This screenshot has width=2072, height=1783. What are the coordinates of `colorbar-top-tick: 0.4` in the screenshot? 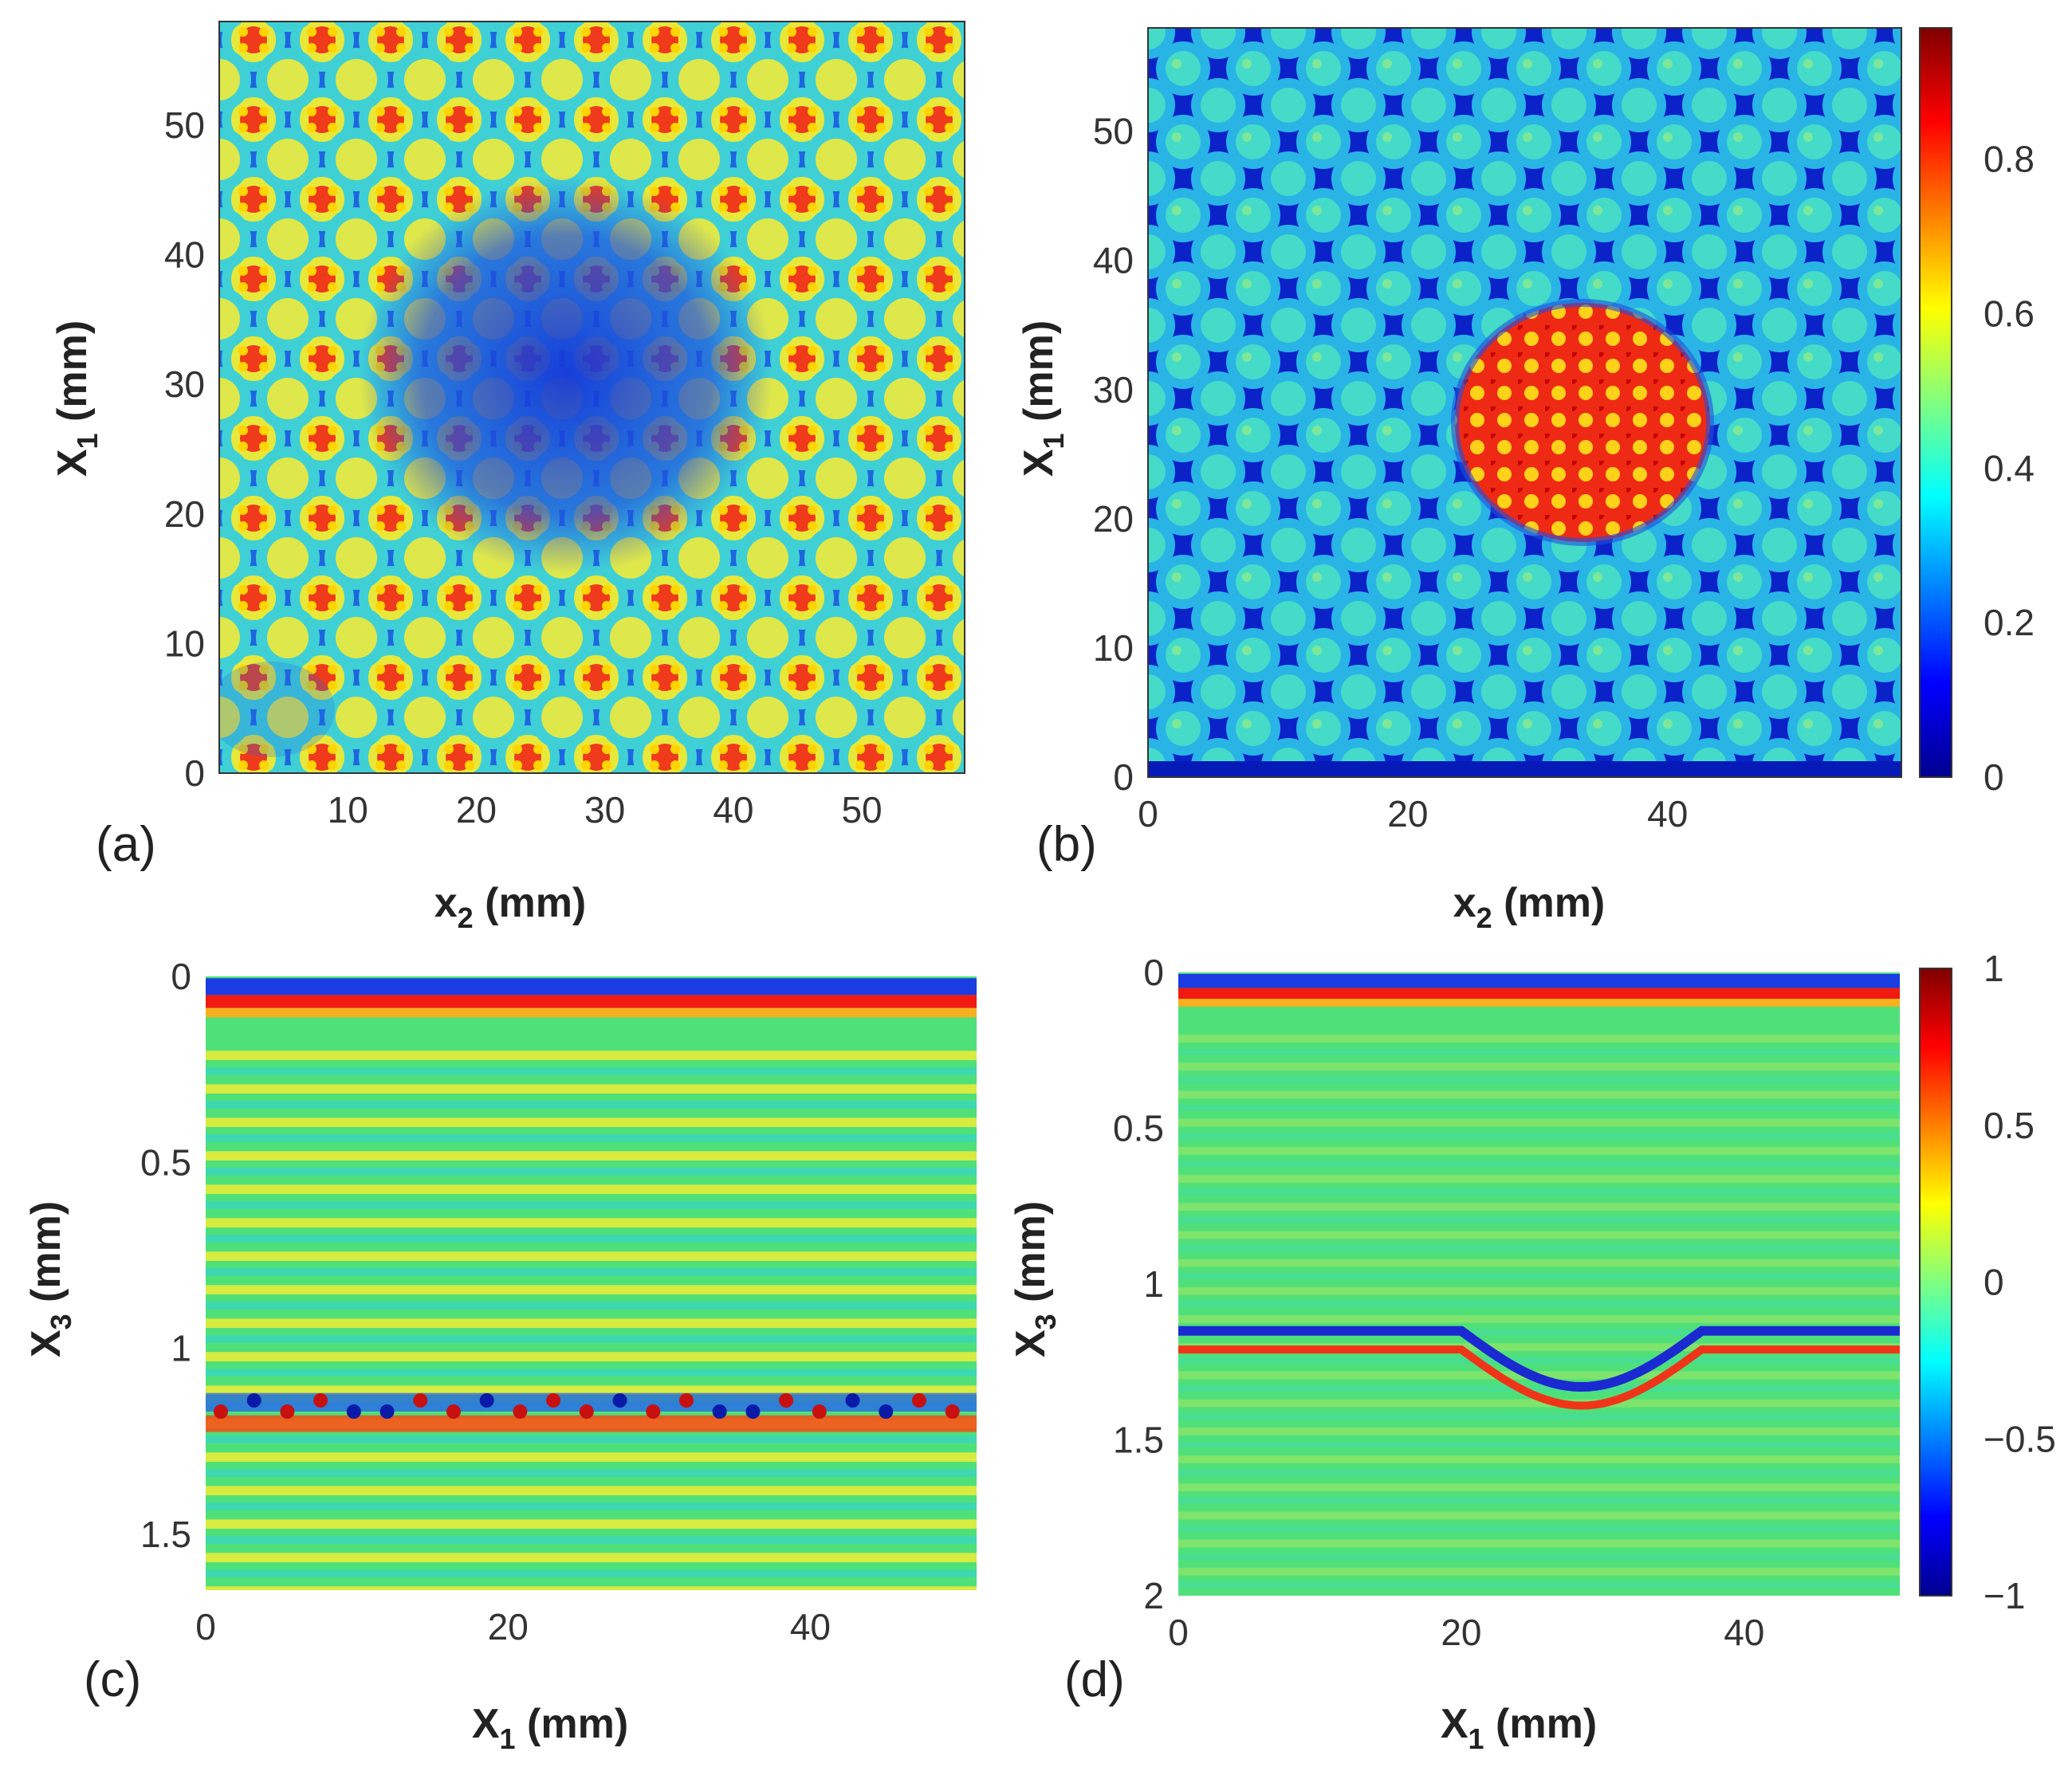 It's located at (2010, 468).